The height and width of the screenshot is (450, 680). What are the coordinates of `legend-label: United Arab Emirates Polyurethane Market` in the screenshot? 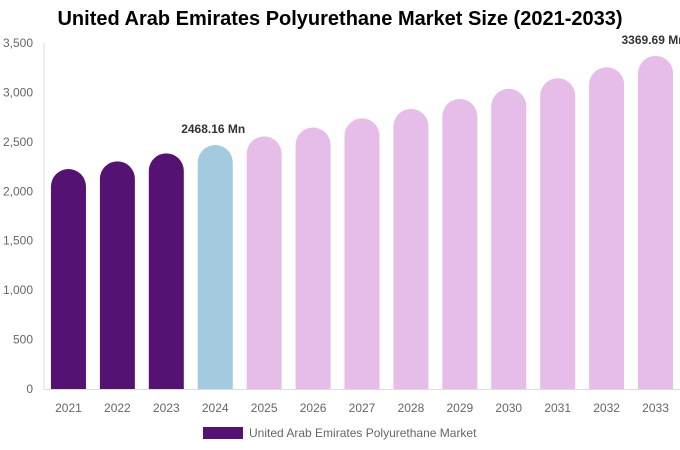 It's located at (363, 433).